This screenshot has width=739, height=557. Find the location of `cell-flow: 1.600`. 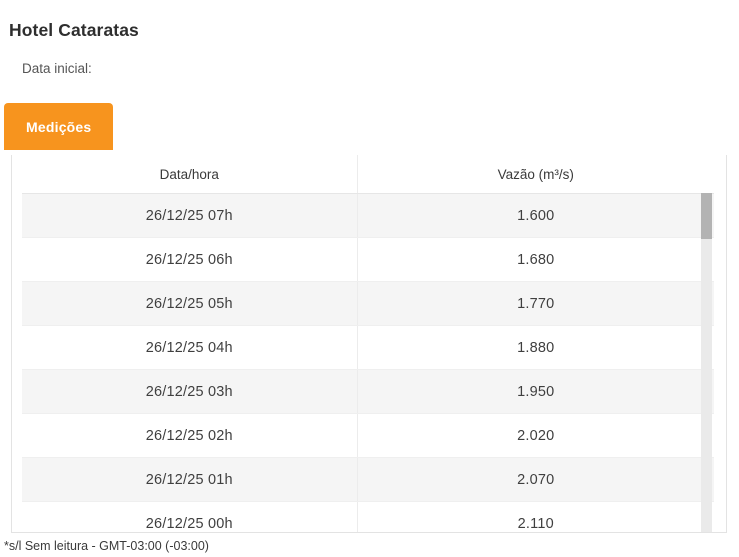

cell-flow: 1.600 is located at coordinates (535, 215).